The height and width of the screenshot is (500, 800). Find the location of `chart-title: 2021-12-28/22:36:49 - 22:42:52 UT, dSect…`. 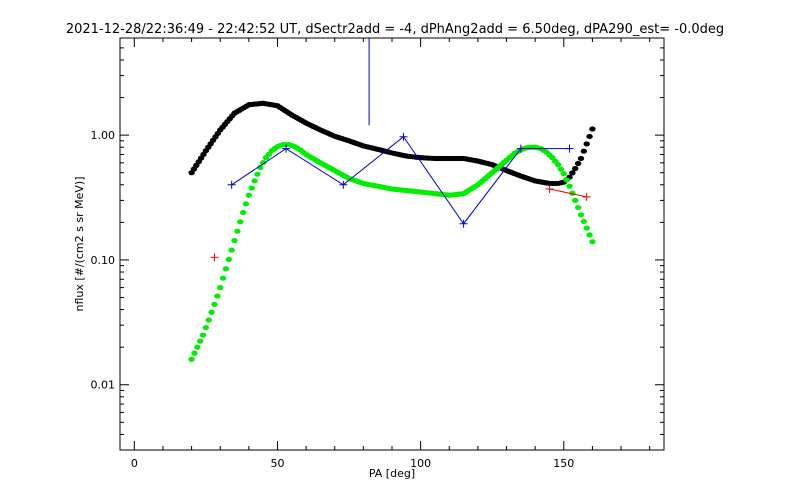

chart-title: 2021-12-28/22:36:49 - 22:42:52 UT, dSect… is located at coordinates (395, 29).